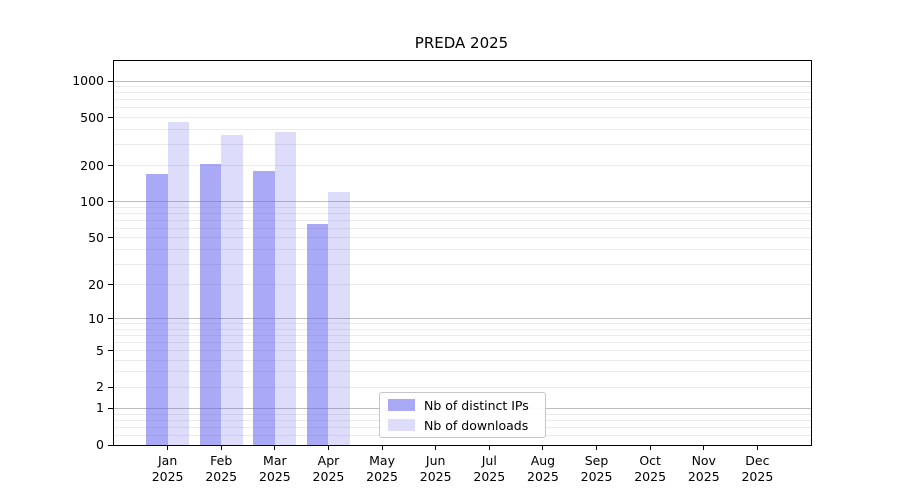 This screenshot has height=500, width=900. I want to click on x-tick-month: Feb, so click(221, 460).